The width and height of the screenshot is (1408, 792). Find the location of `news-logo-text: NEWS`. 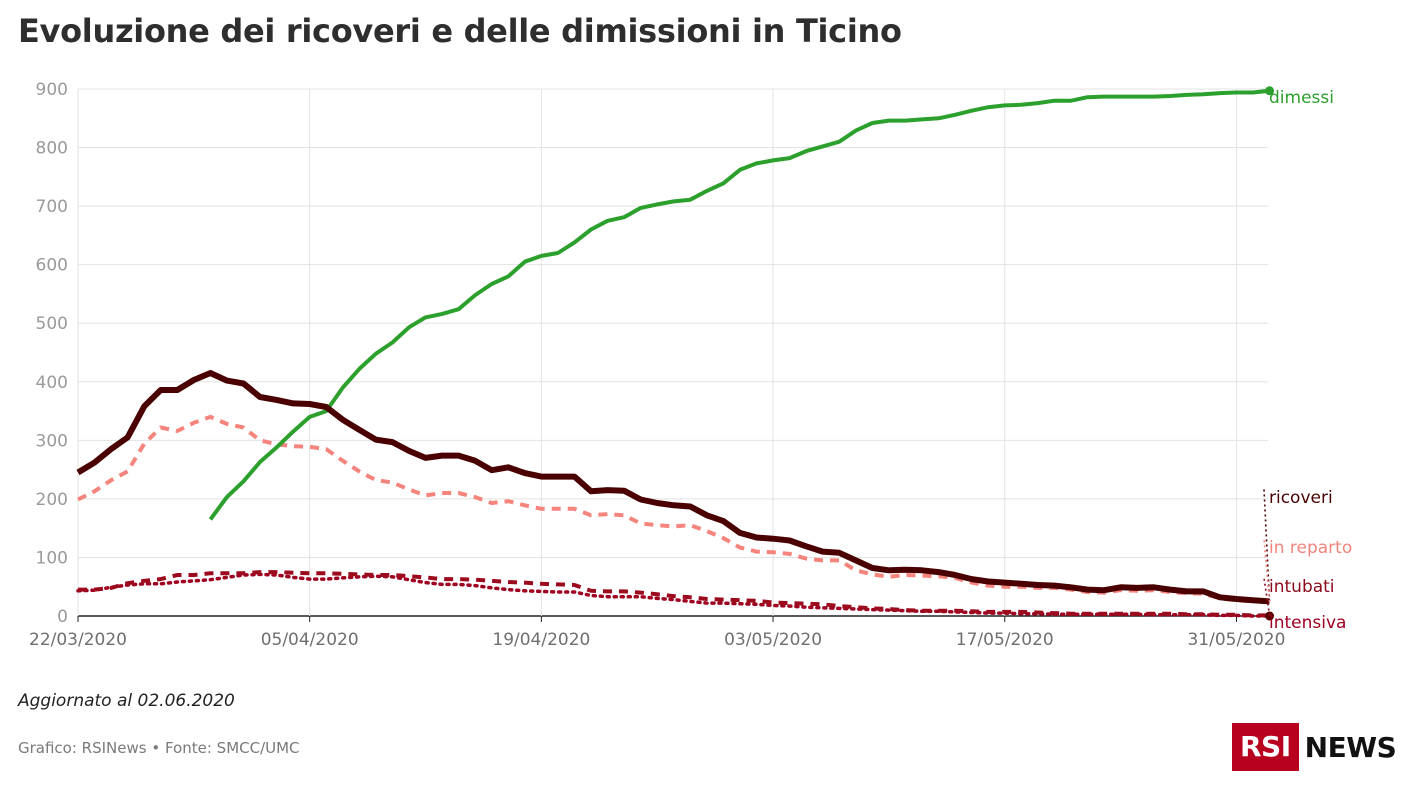

news-logo-text: NEWS is located at coordinates (1350, 747).